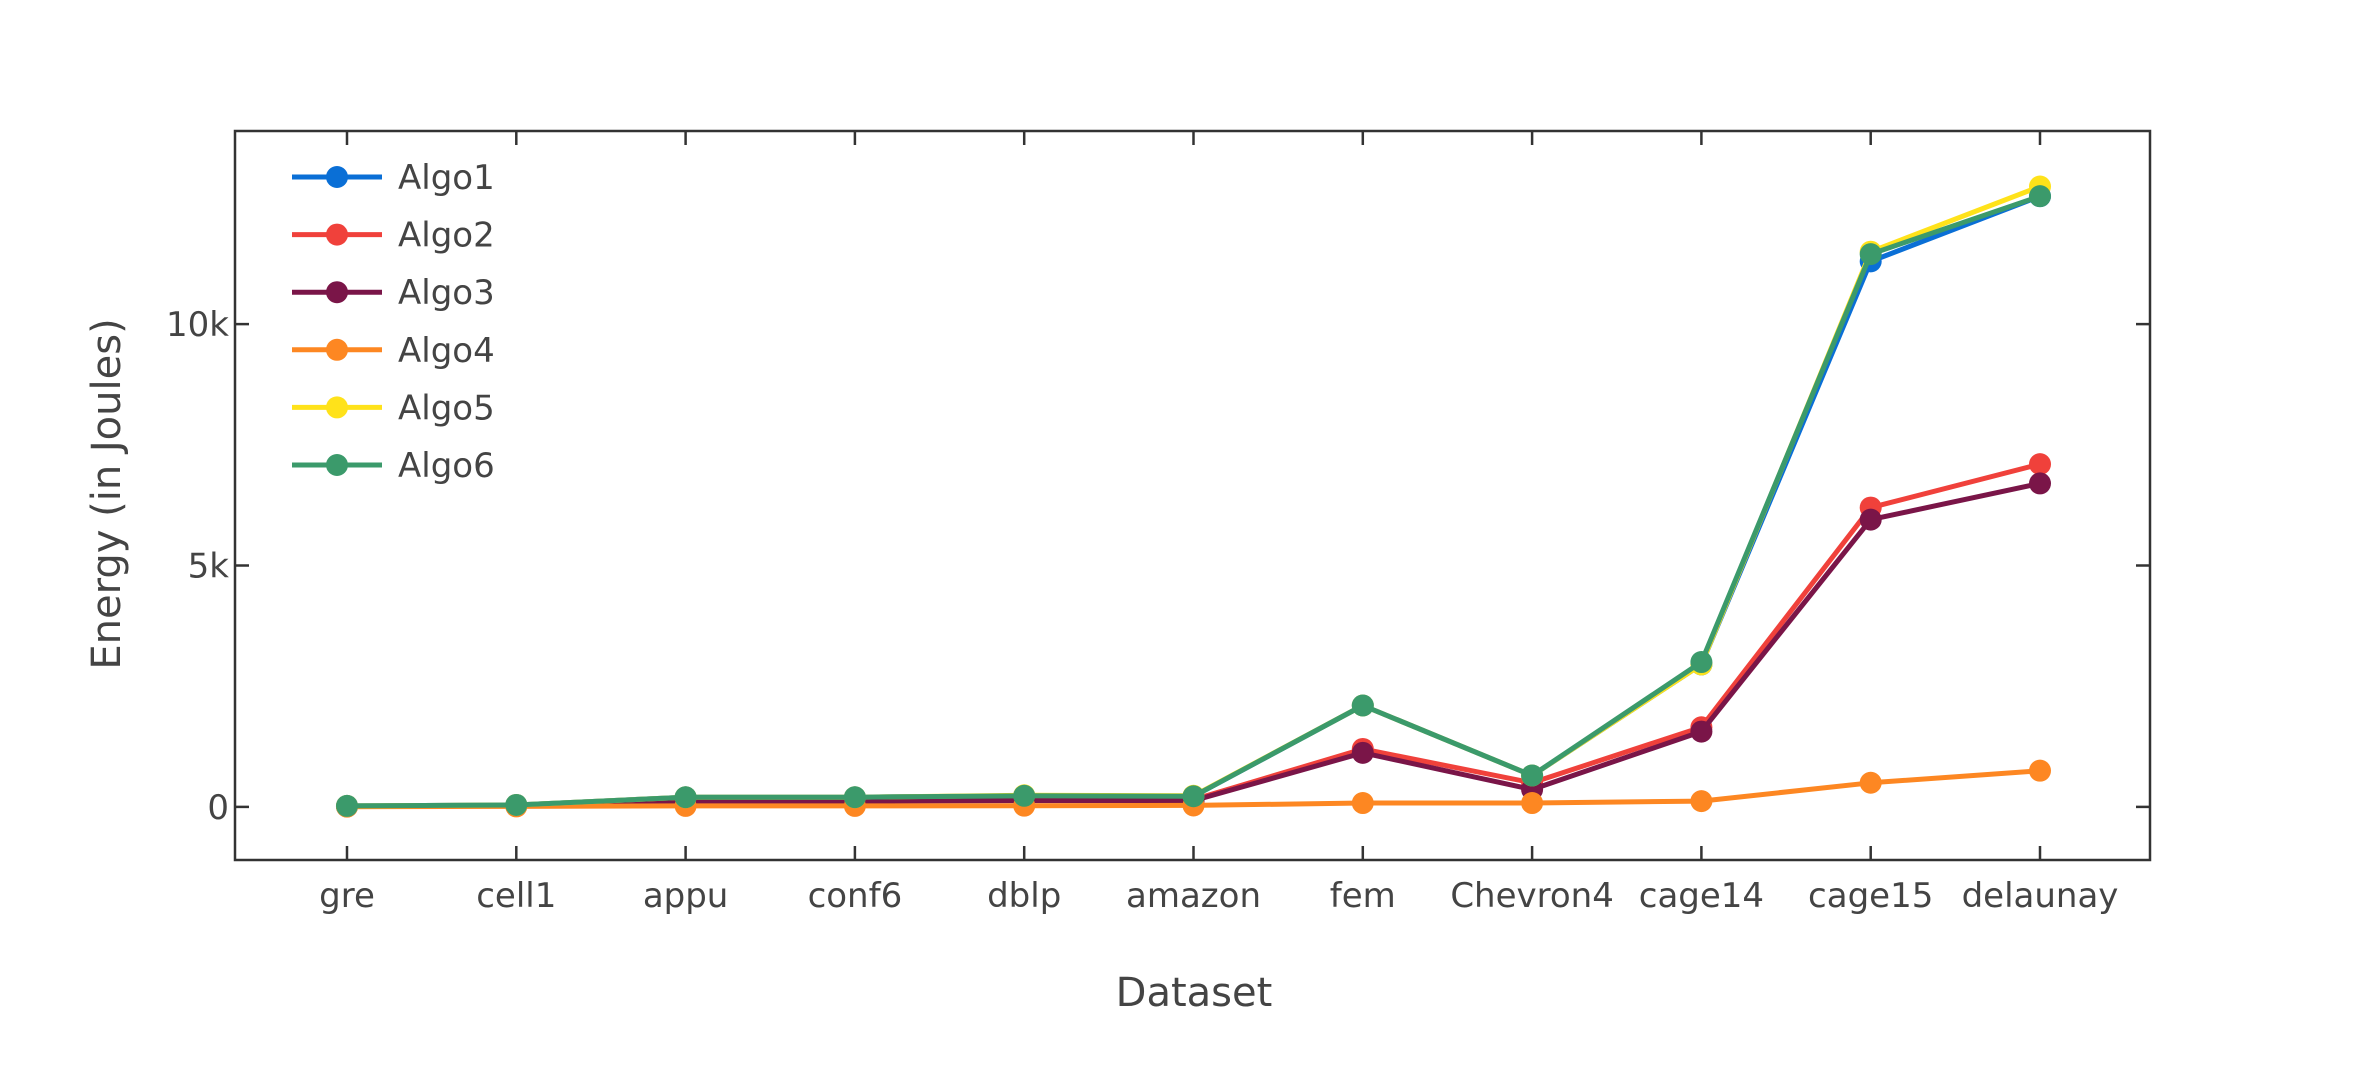 The width and height of the screenshot is (2360, 1086). Describe the element at coordinates (446, 408) in the screenshot. I see `legend-label-algo5: Algo5` at that location.